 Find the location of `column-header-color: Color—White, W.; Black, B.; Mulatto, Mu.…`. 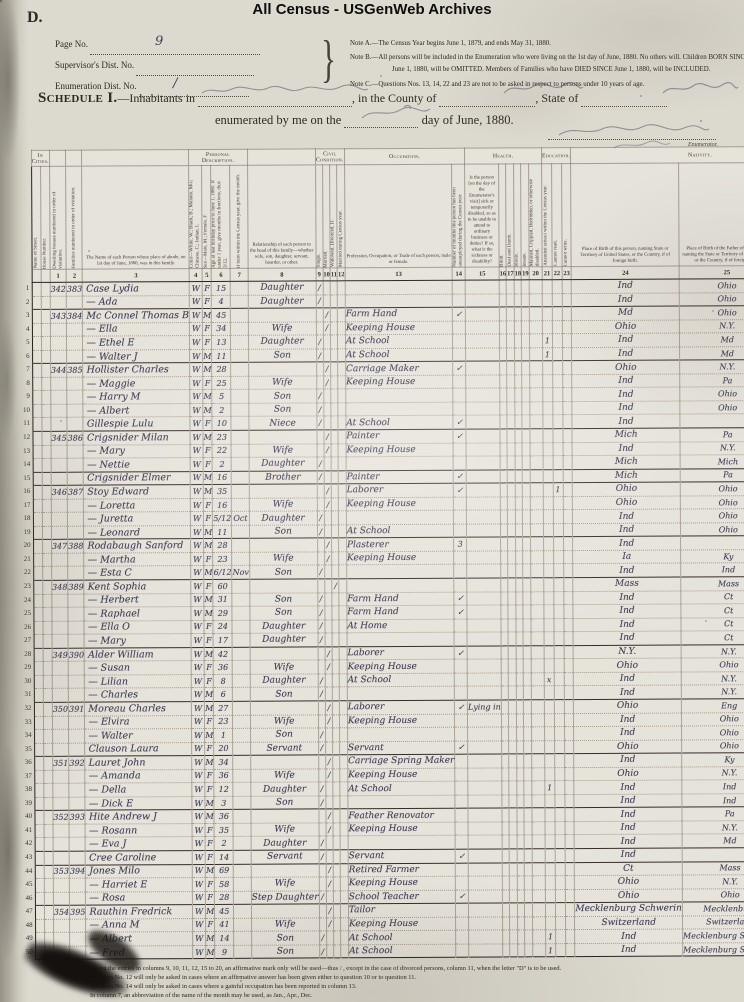

column-header-color: Color—White, W.; Black, B.; Mulatto, Mu.… is located at coordinates (195, 217).